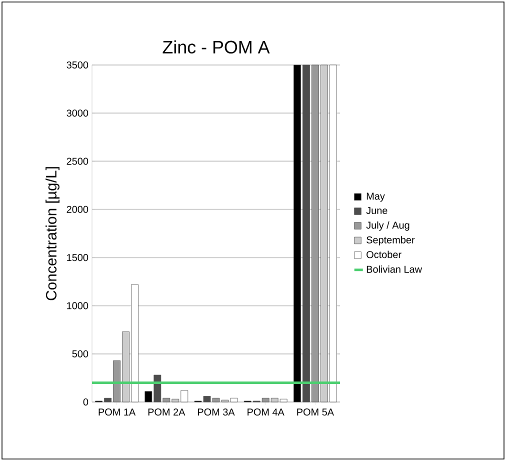 The image size is (506, 461). I want to click on legend-label: October, so click(384, 254).